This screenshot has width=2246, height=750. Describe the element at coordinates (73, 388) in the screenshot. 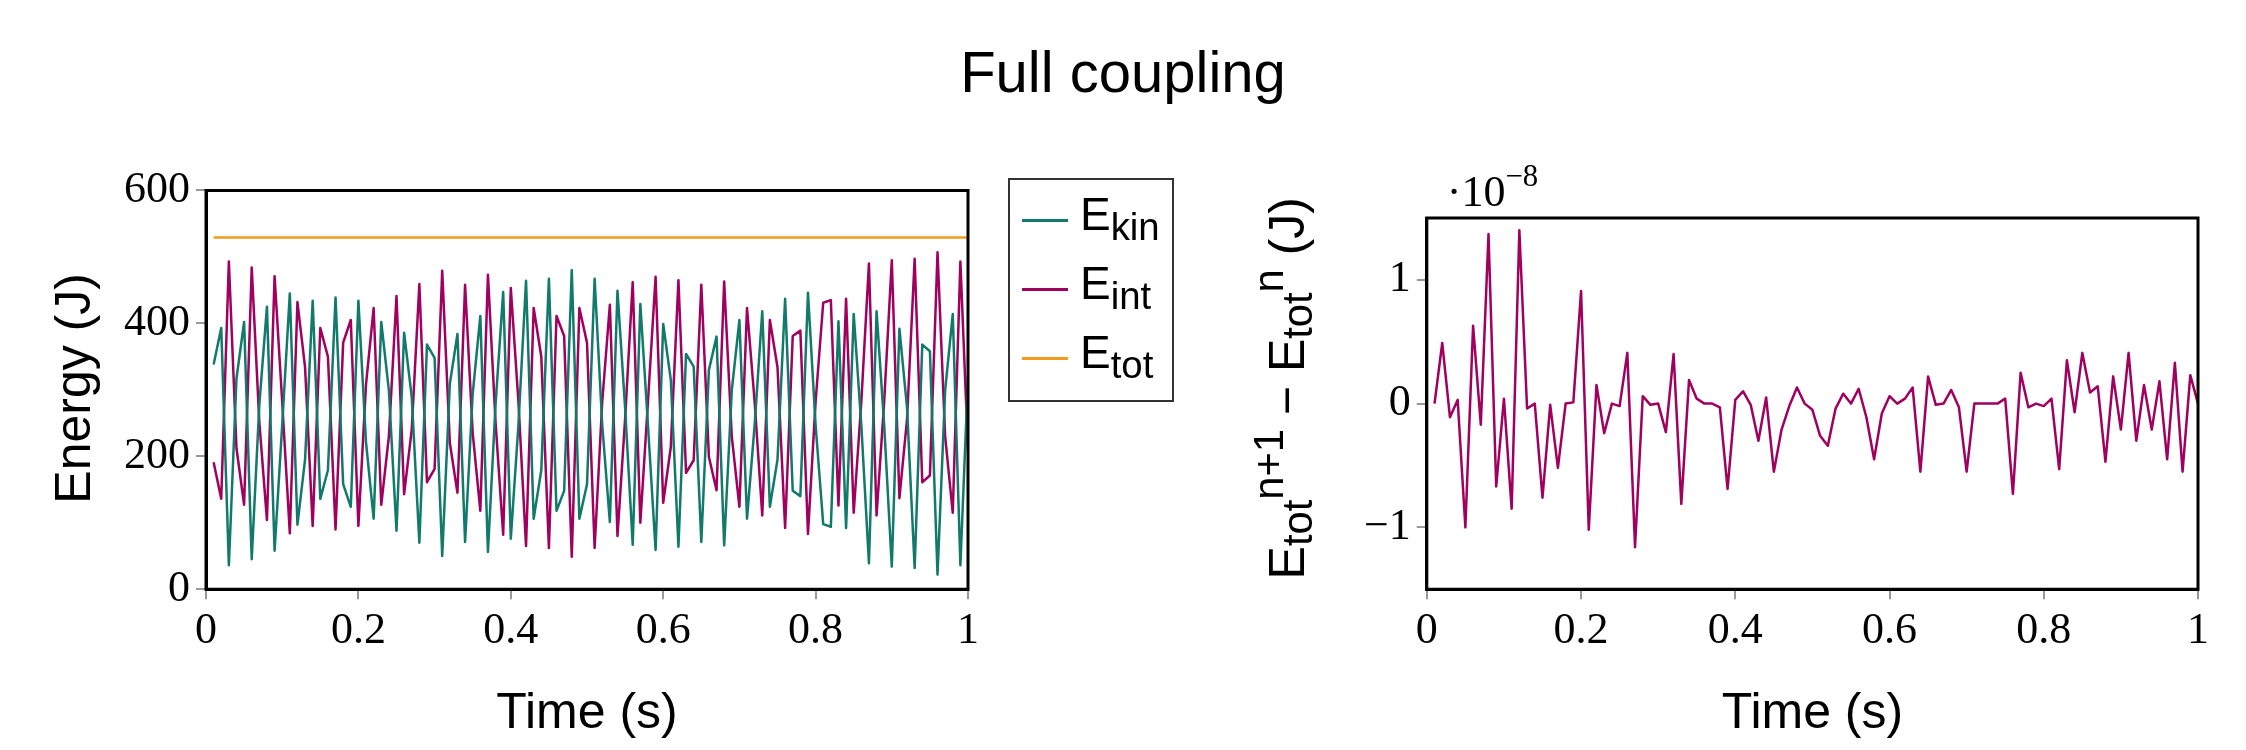

I see `y-axis-title: Energy (J)` at that location.